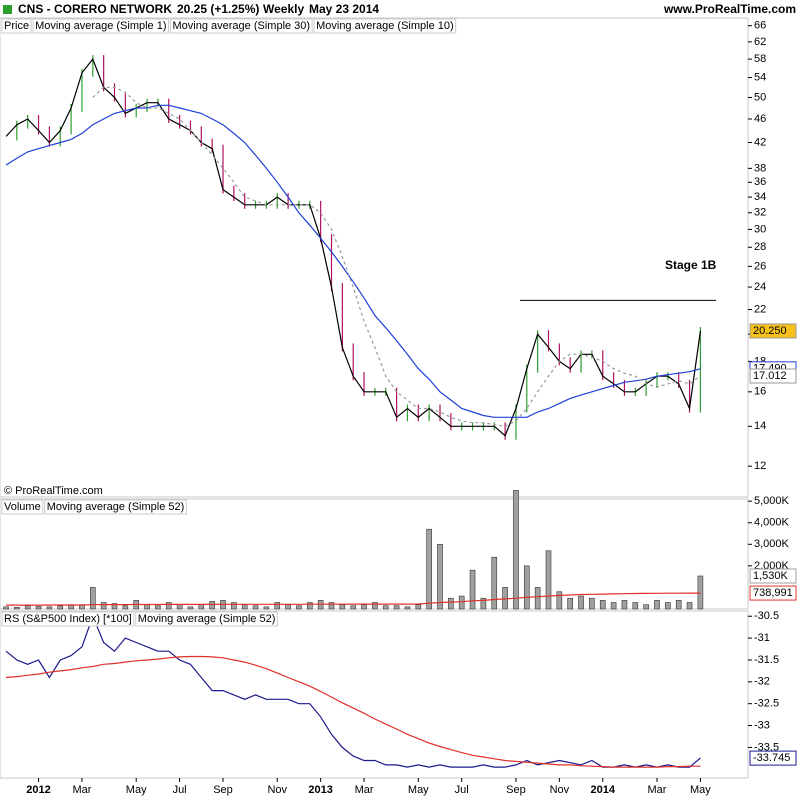 The width and height of the screenshot is (800, 800). I want to click on y-tick-label: -32.5, so click(766, 704).